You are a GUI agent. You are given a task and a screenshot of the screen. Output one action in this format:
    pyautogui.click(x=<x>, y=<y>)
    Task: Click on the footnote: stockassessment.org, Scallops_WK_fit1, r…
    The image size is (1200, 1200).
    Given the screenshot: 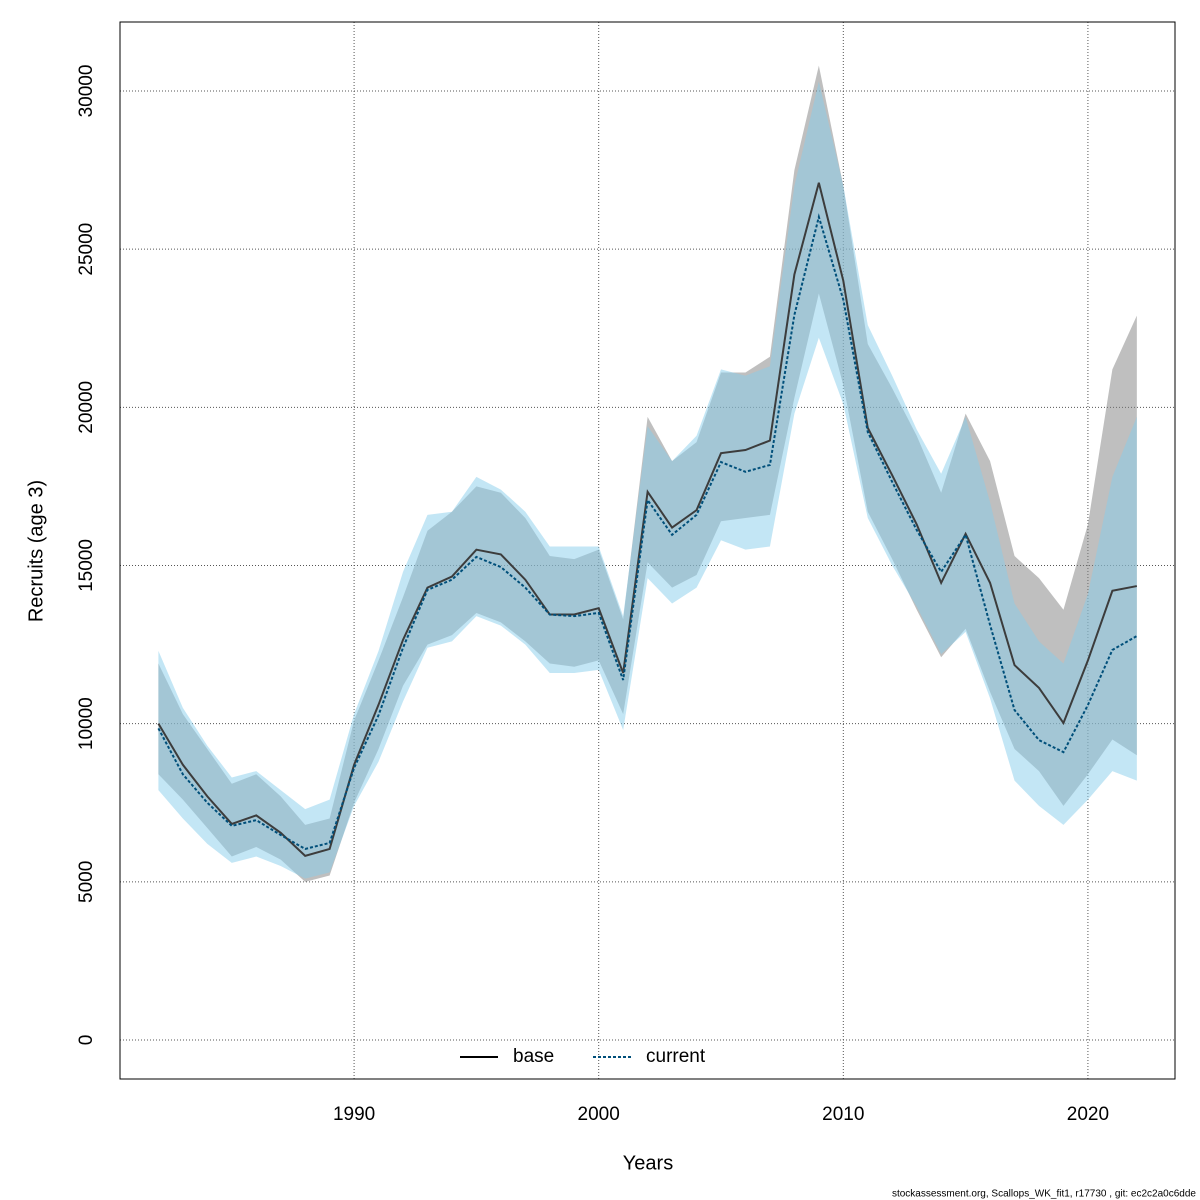 What is the action you would take?
    pyautogui.click(x=1044, y=1194)
    